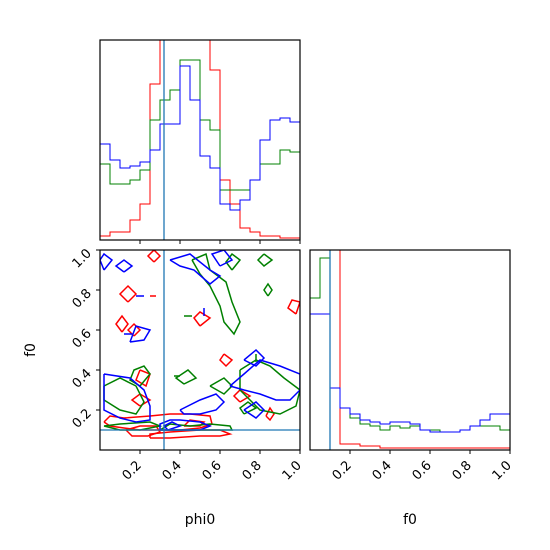 This screenshot has width=550, height=550. What do you see at coordinates (252, 470) in the screenshot?
I see `phi0-xtick-label: 0.8` at bounding box center [252, 470].